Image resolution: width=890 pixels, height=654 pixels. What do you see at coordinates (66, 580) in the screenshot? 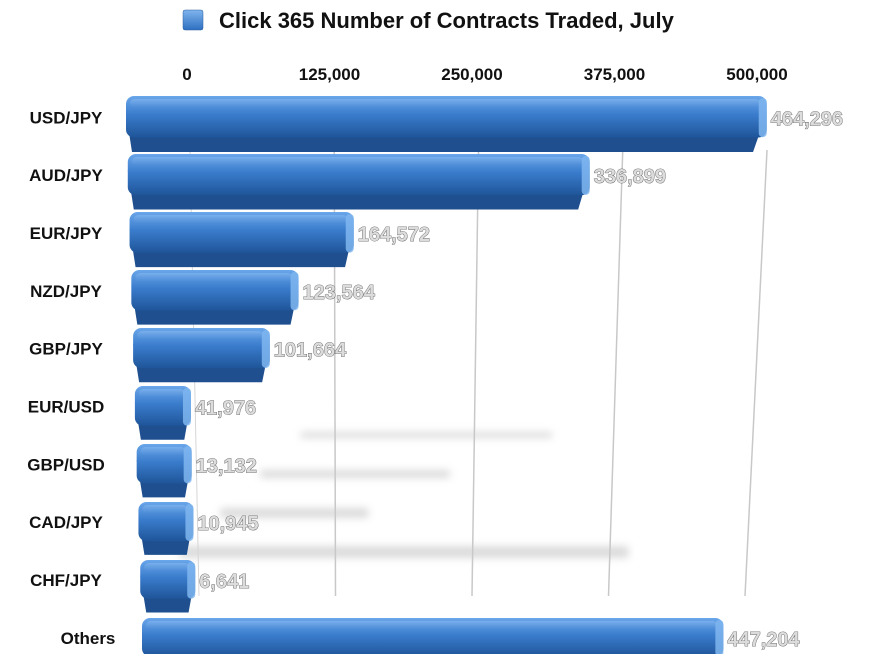
I see `category-label: CHF/JPY` at bounding box center [66, 580].